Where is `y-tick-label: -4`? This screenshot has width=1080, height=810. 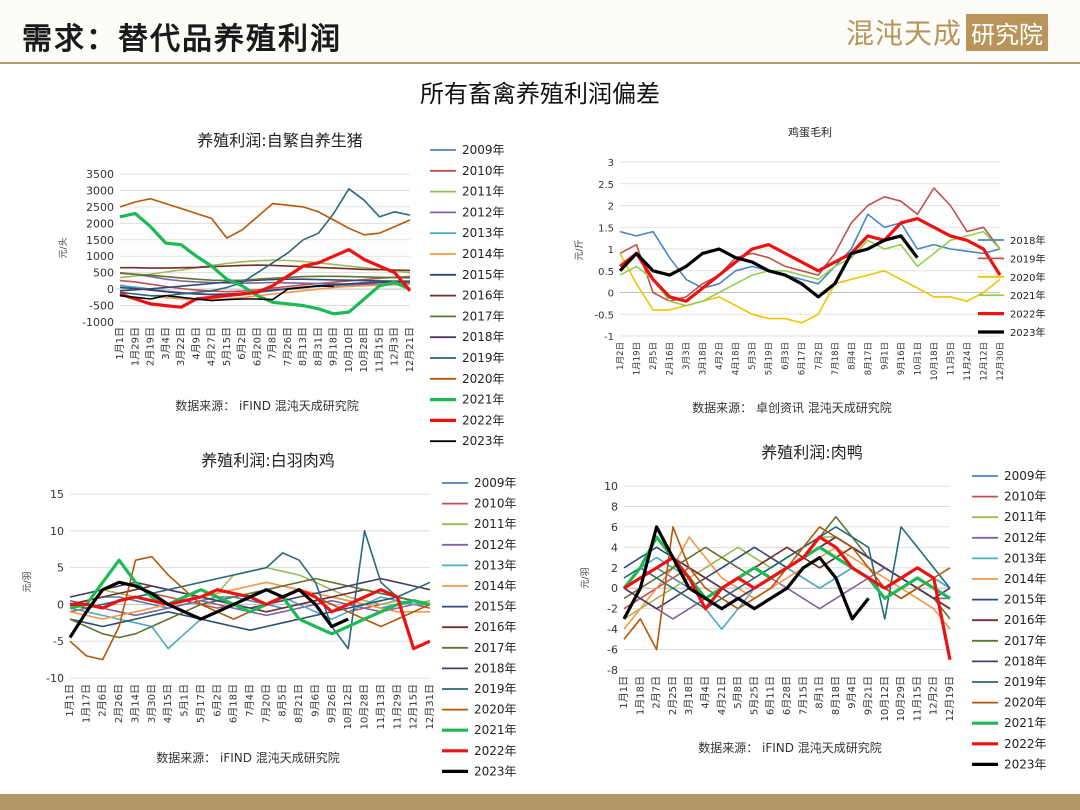
y-tick-label: -4 is located at coordinates (612, 629).